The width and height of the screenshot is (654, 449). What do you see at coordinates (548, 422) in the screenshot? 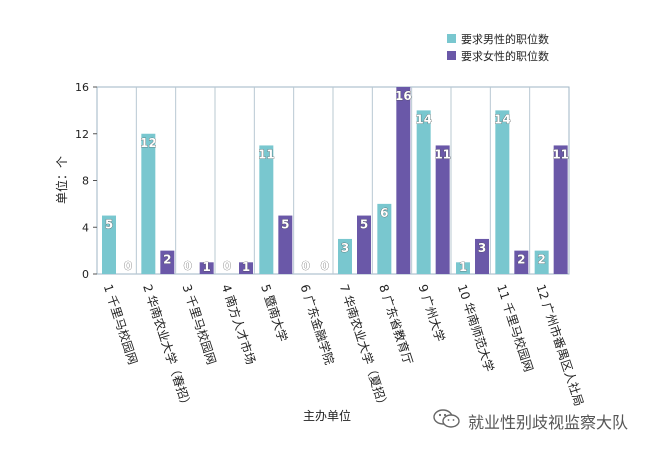
I see `watermark-text: 就业性别歧视监察大队` at bounding box center [548, 422].